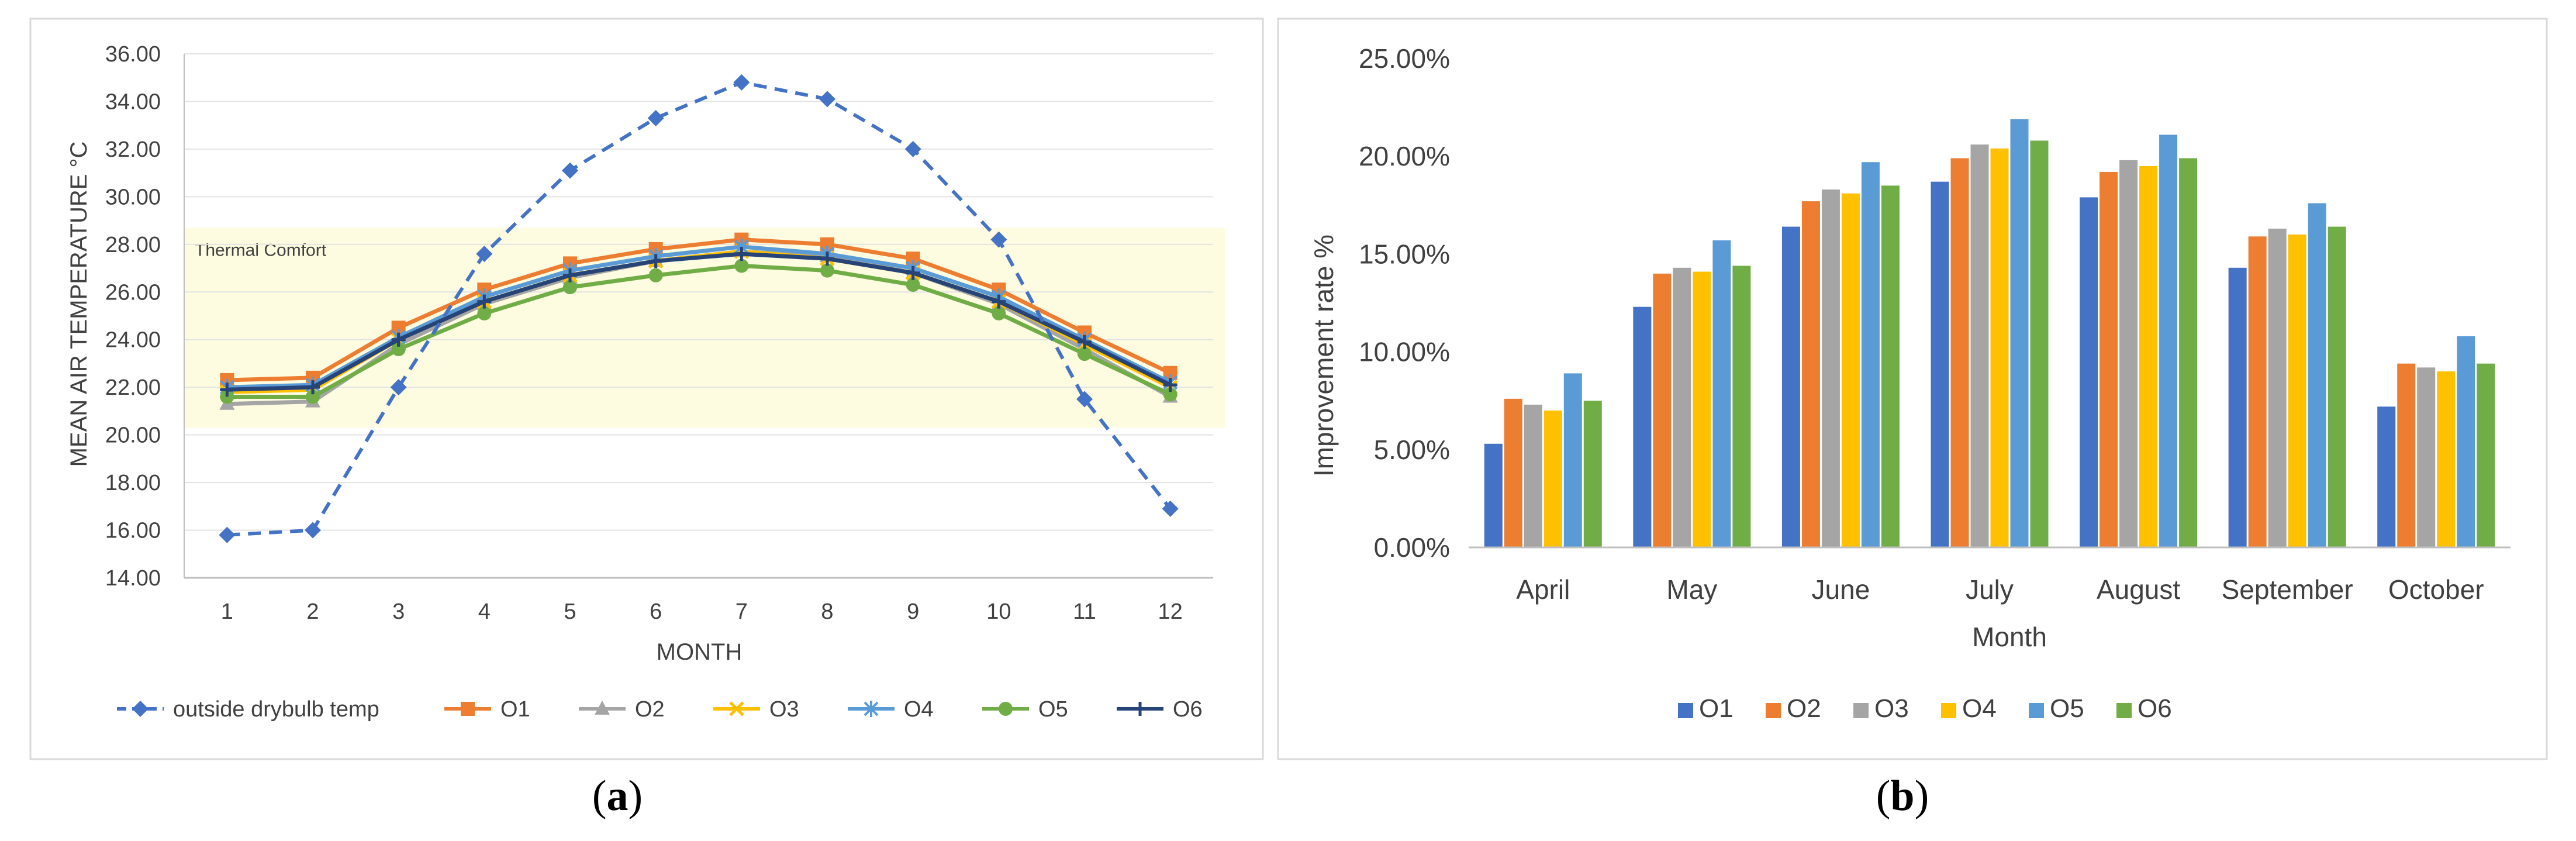 The width and height of the screenshot is (2576, 841). Describe the element at coordinates (1883, 796) in the screenshot. I see `panel-label-b-open: (` at that location.